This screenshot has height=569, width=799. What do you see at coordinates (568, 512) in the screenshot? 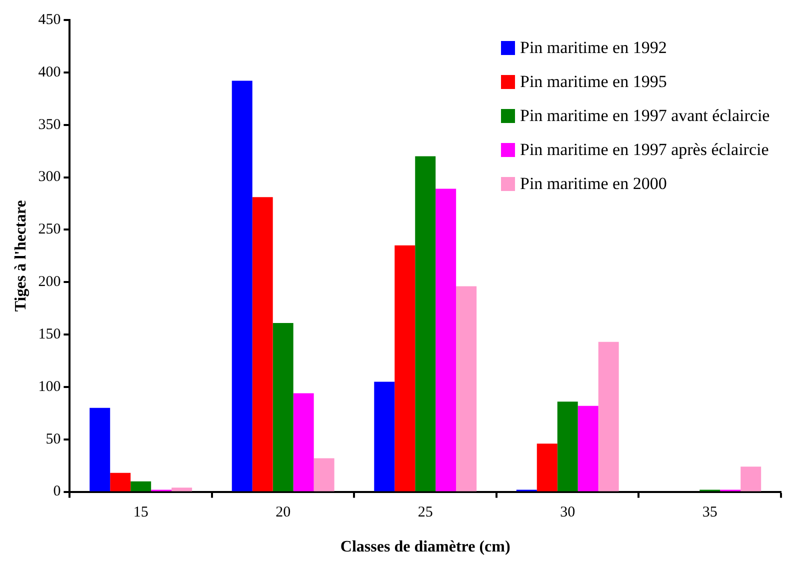
I see `x-tick-label: 30` at bounding box center [568, 512].